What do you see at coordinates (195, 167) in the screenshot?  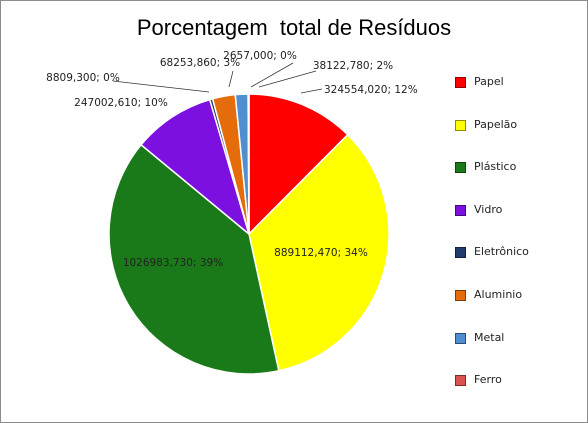 I see `pie-slice-vidro` at bounding box center [195, 167].